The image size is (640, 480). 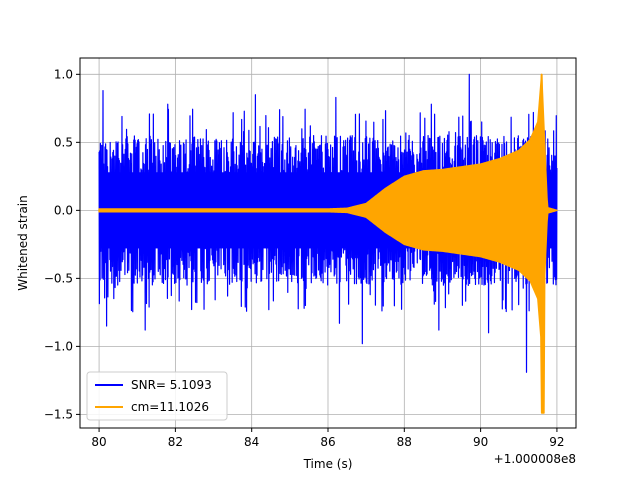 What do you see at coordinates (556, 442) in the screenshot?
I see `x-tick-label: 92` at bounding box center [556, 442].